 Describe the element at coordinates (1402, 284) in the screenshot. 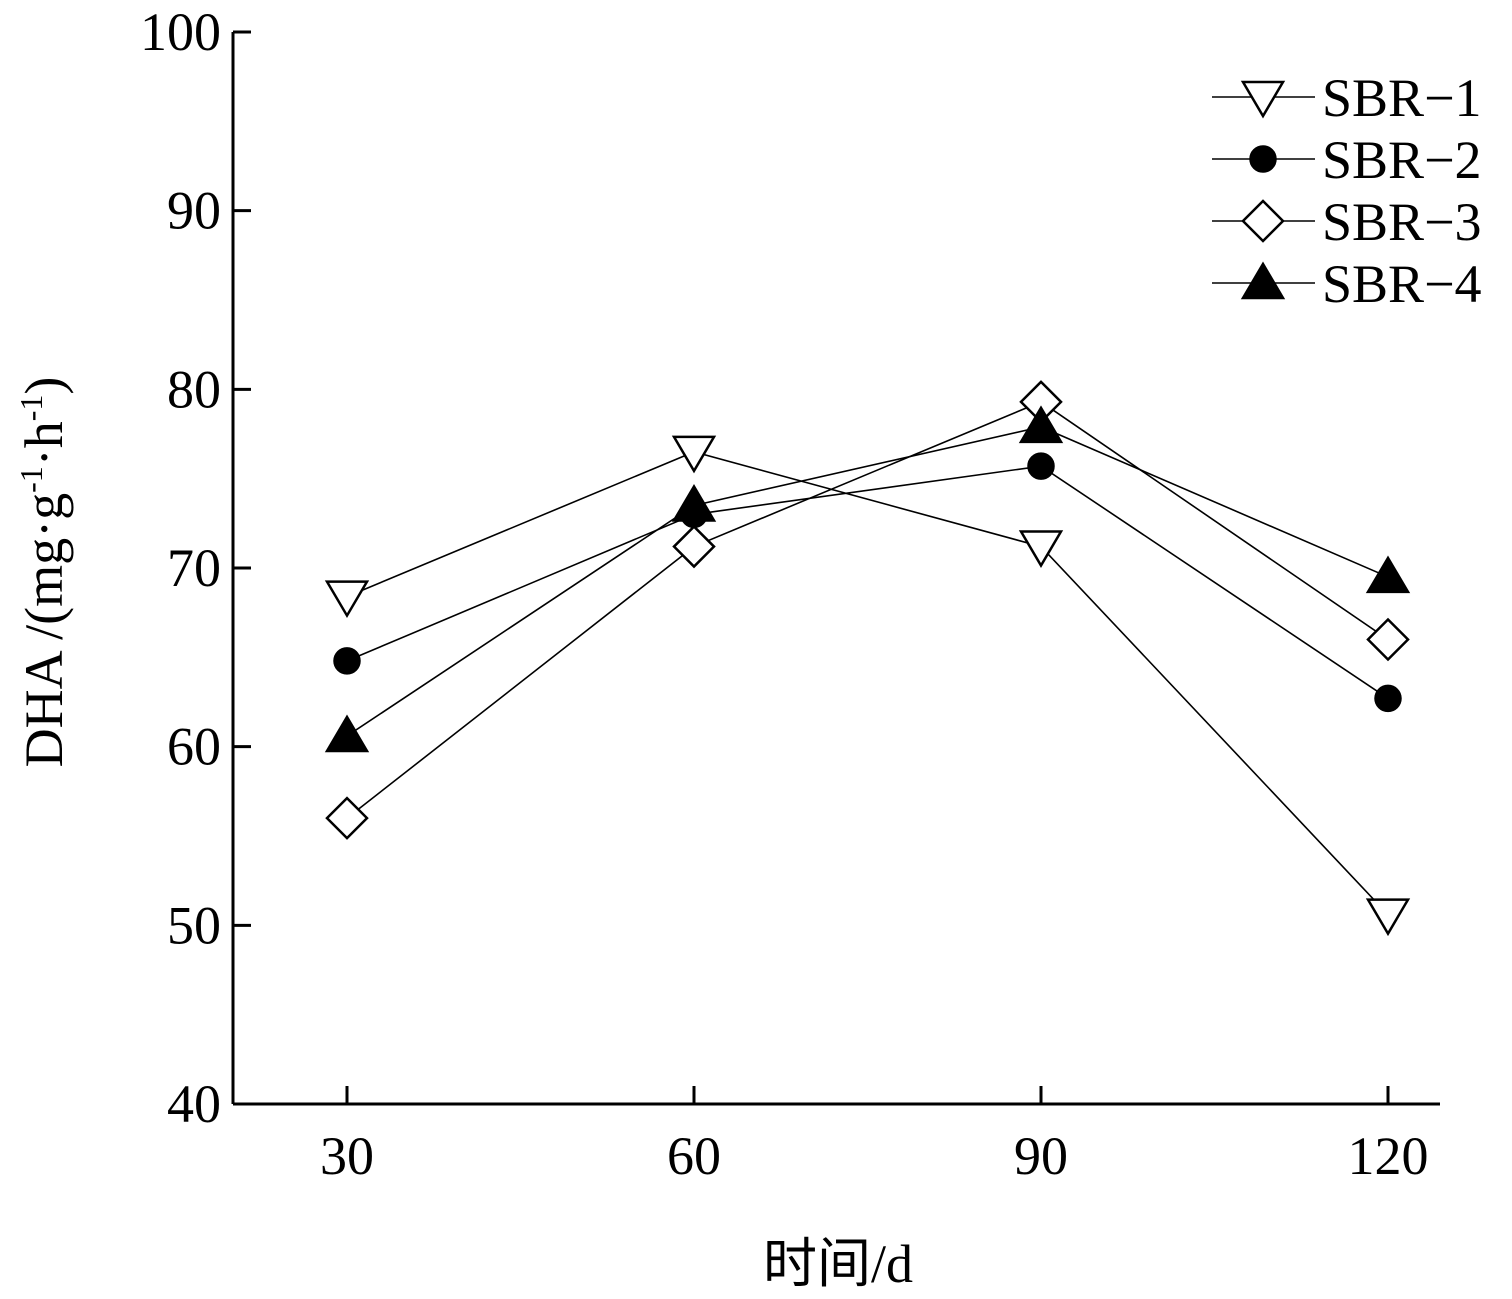

I see `legend-label: SBR−4` at that location.